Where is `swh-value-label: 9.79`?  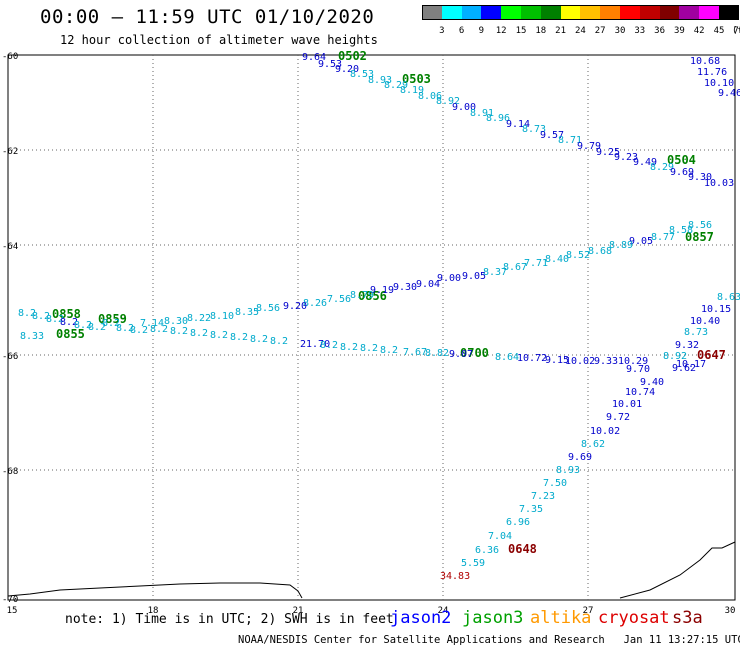 swh-value-label: 9.79 is located at coordinates (589, 146).